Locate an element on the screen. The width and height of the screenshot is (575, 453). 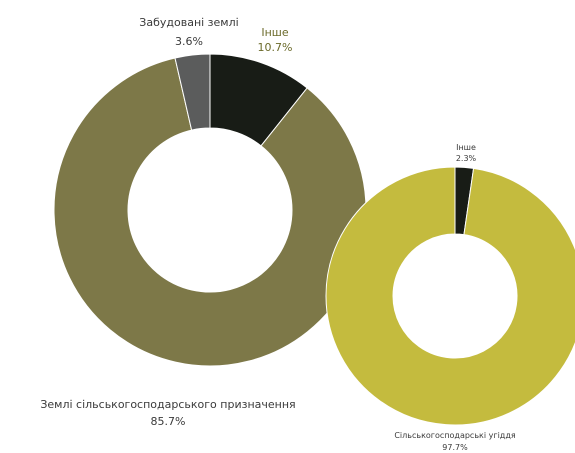
slice-label-agricultural-purpose-land: Землі сільськогосподарського призначення is located at coordinates (167, 404).